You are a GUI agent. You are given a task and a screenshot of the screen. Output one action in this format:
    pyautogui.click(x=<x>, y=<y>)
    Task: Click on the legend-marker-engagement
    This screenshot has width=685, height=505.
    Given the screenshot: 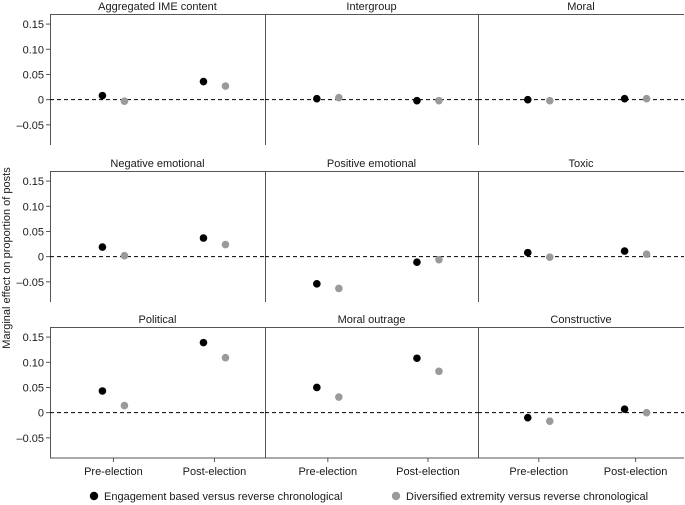 What is the action you would take?
    pyautogui.click(x=94, y=496)
    